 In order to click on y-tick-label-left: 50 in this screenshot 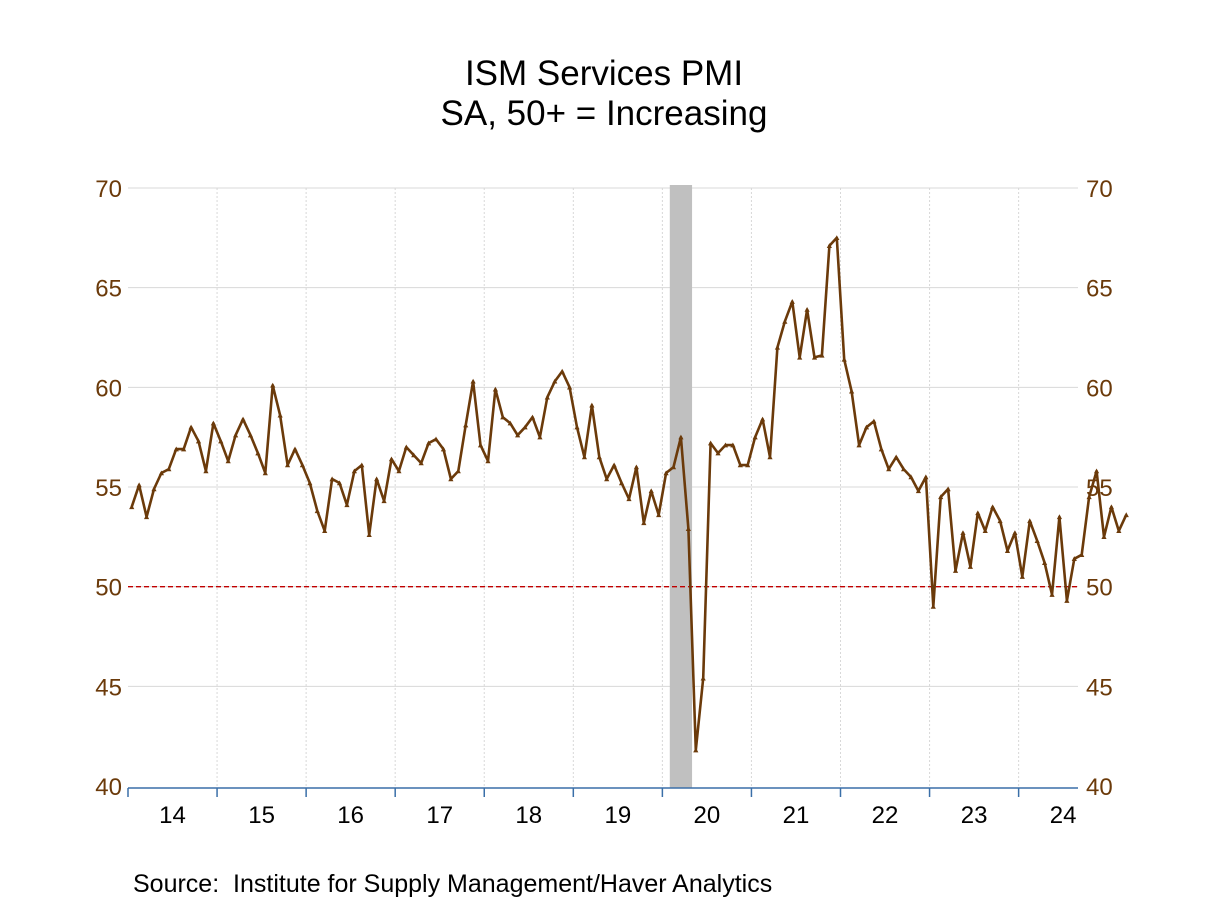, I will do `click(108, 588)`.